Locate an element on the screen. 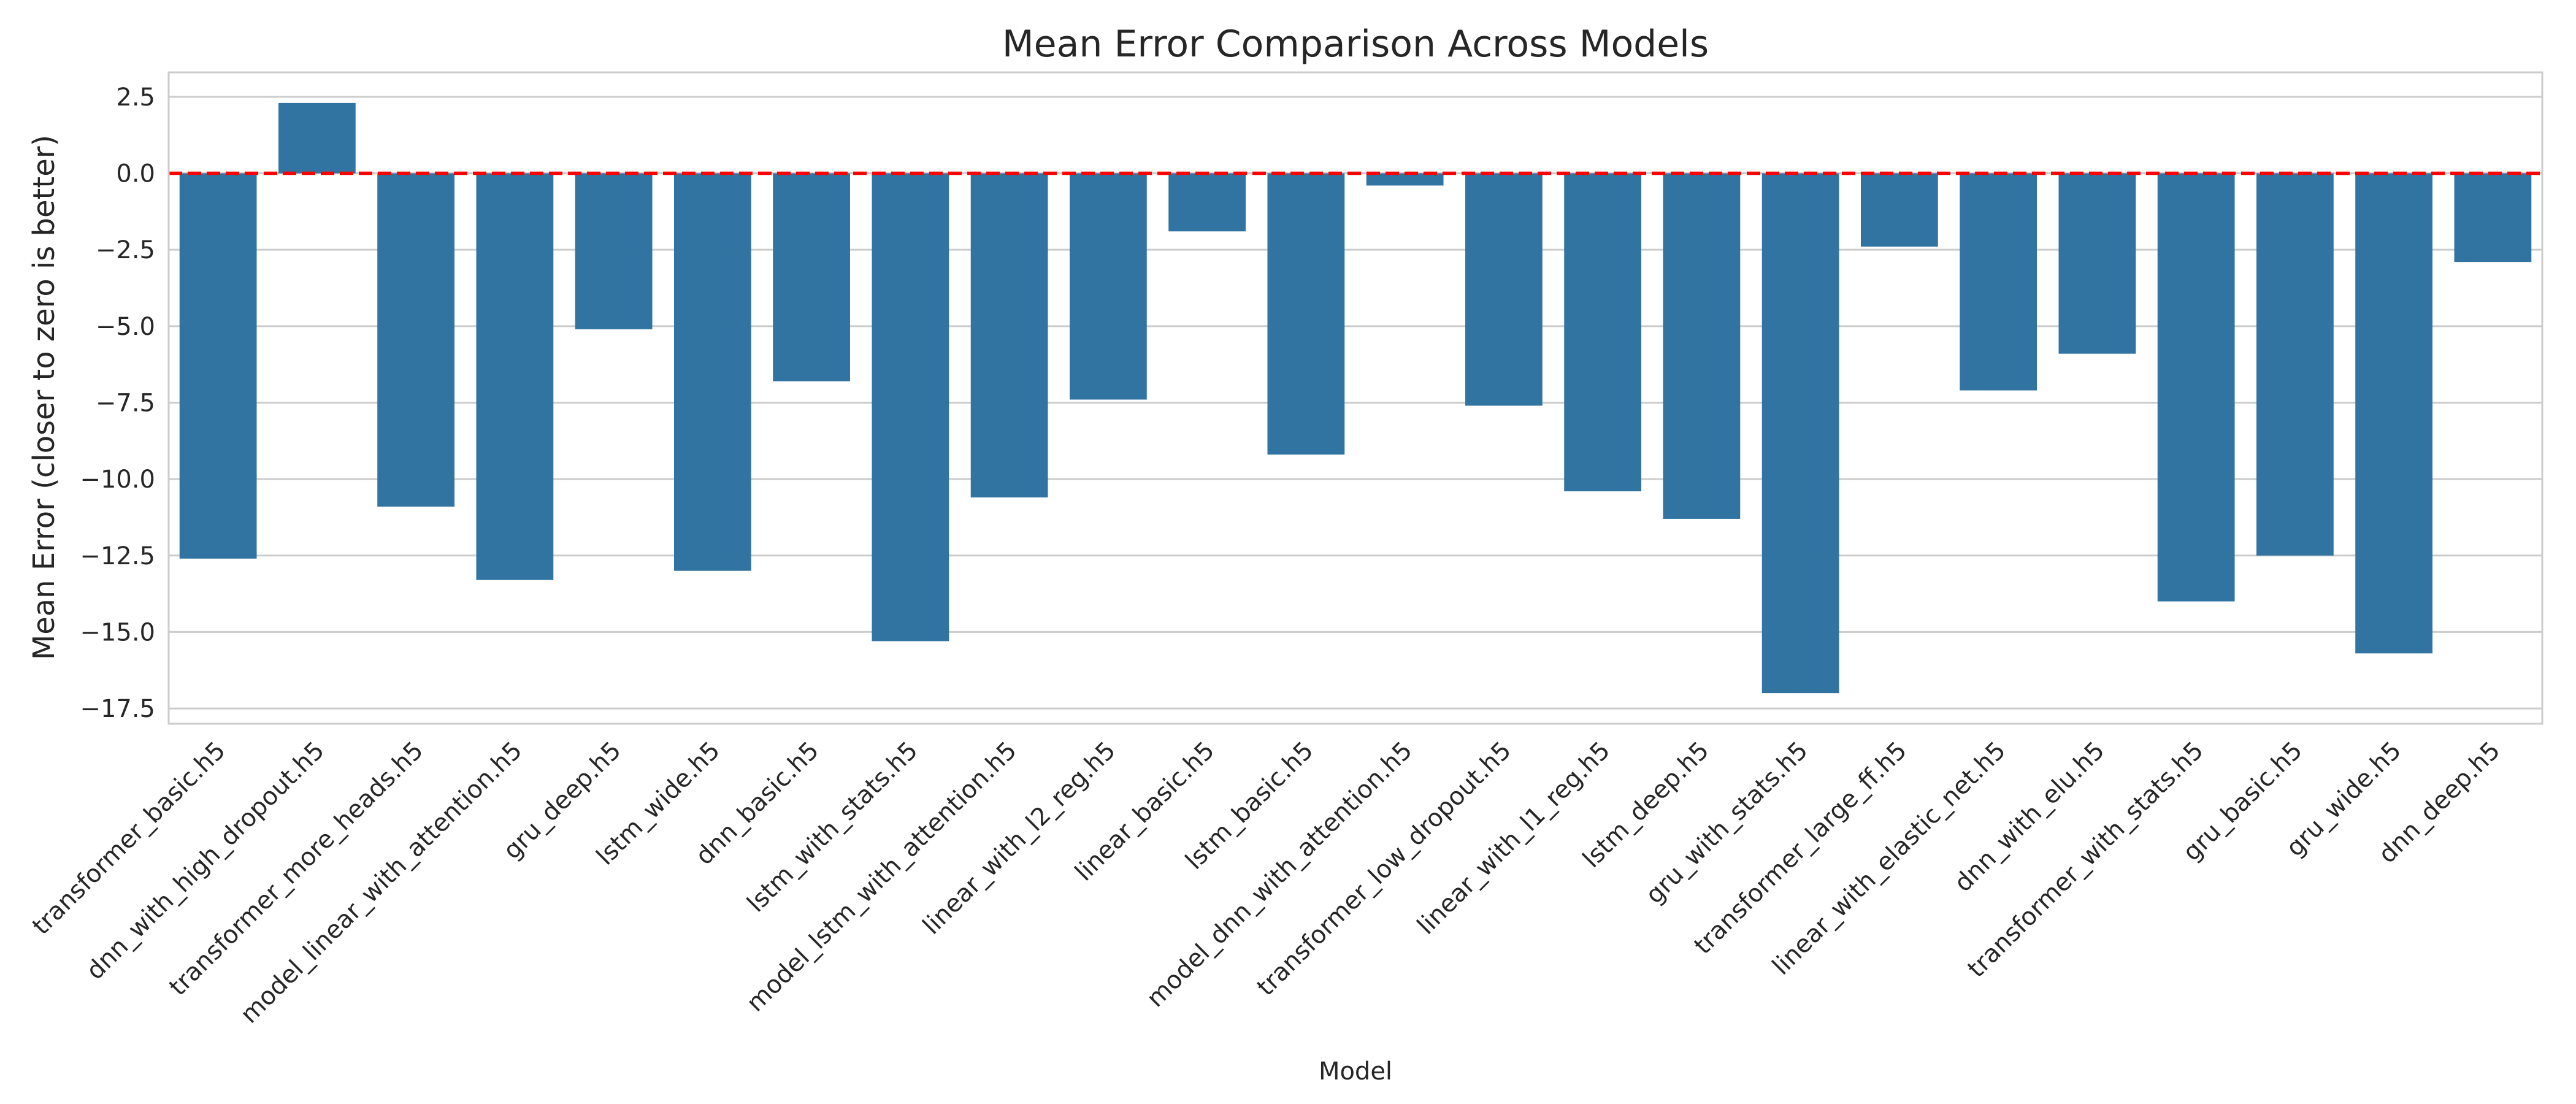 The height and width of the screenshot is (1104, 2576). x-axis-label: Model is located at coordinates (1355, 1071).